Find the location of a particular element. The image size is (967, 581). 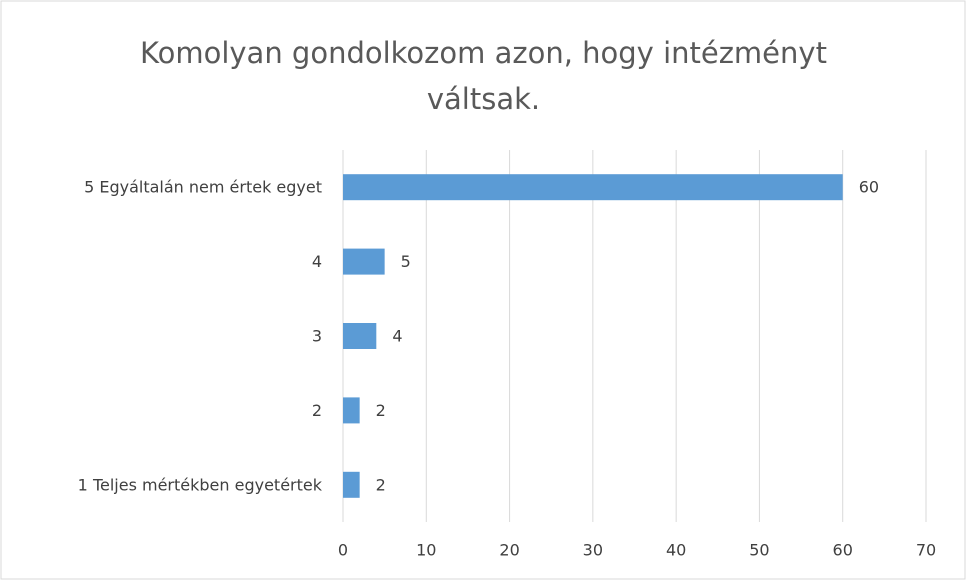

data-label: 5 is located at coordinates (406, 261).